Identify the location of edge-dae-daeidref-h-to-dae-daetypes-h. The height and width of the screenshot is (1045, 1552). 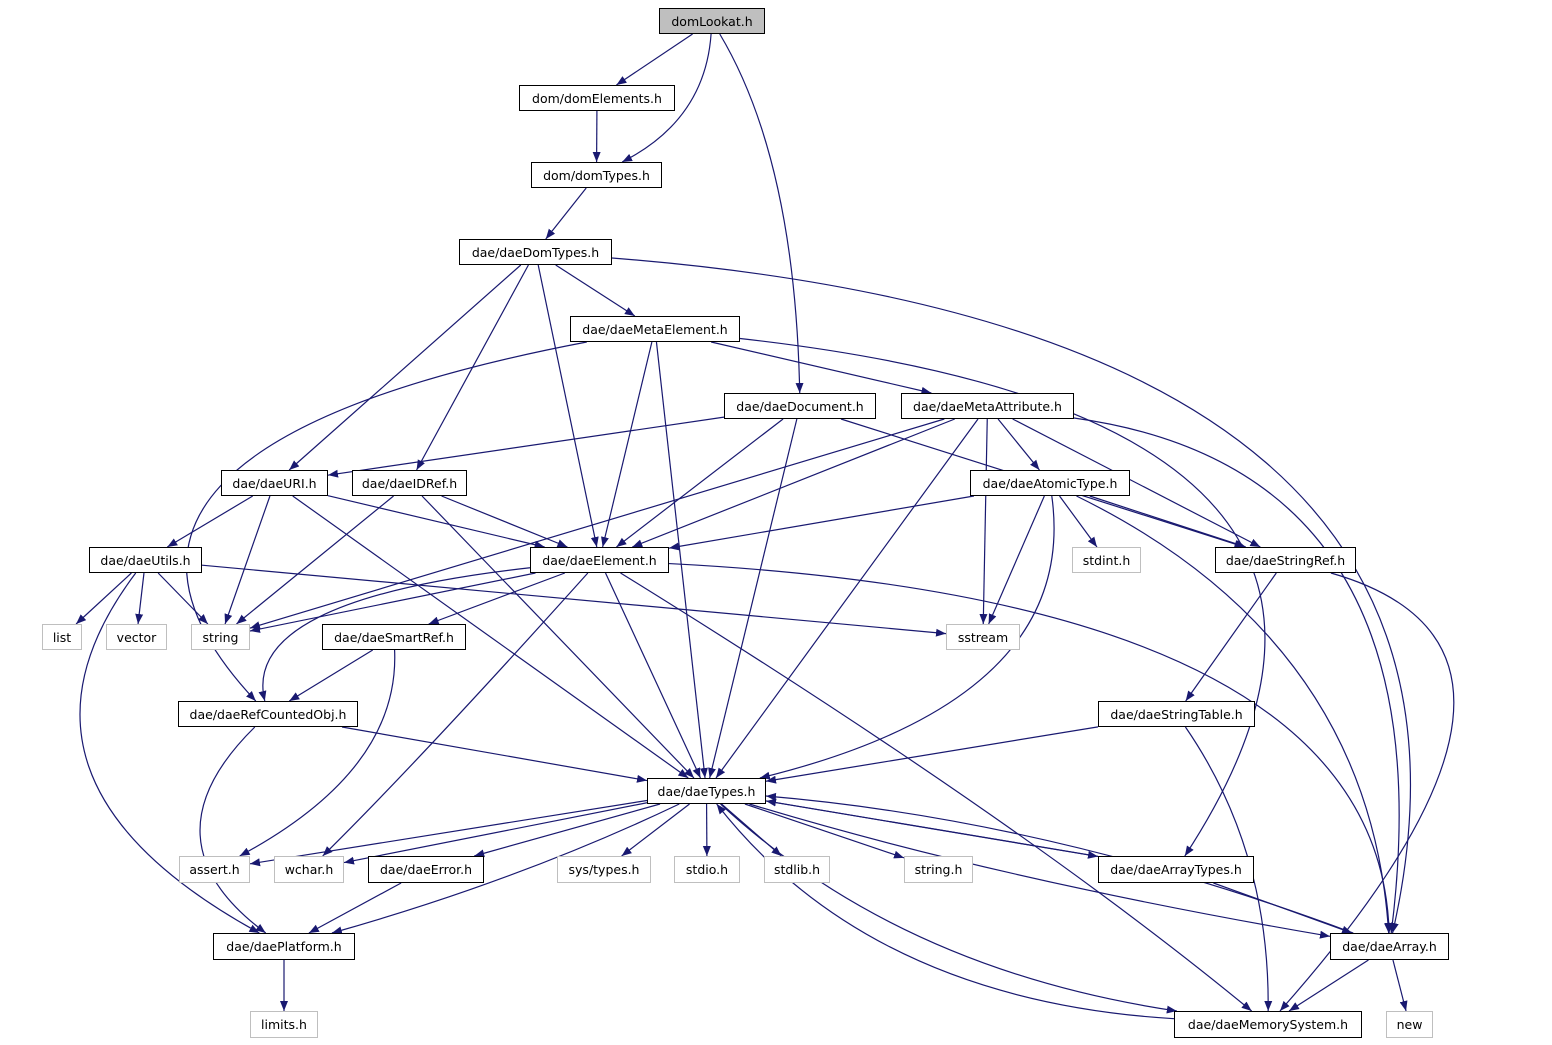
(558, 637).